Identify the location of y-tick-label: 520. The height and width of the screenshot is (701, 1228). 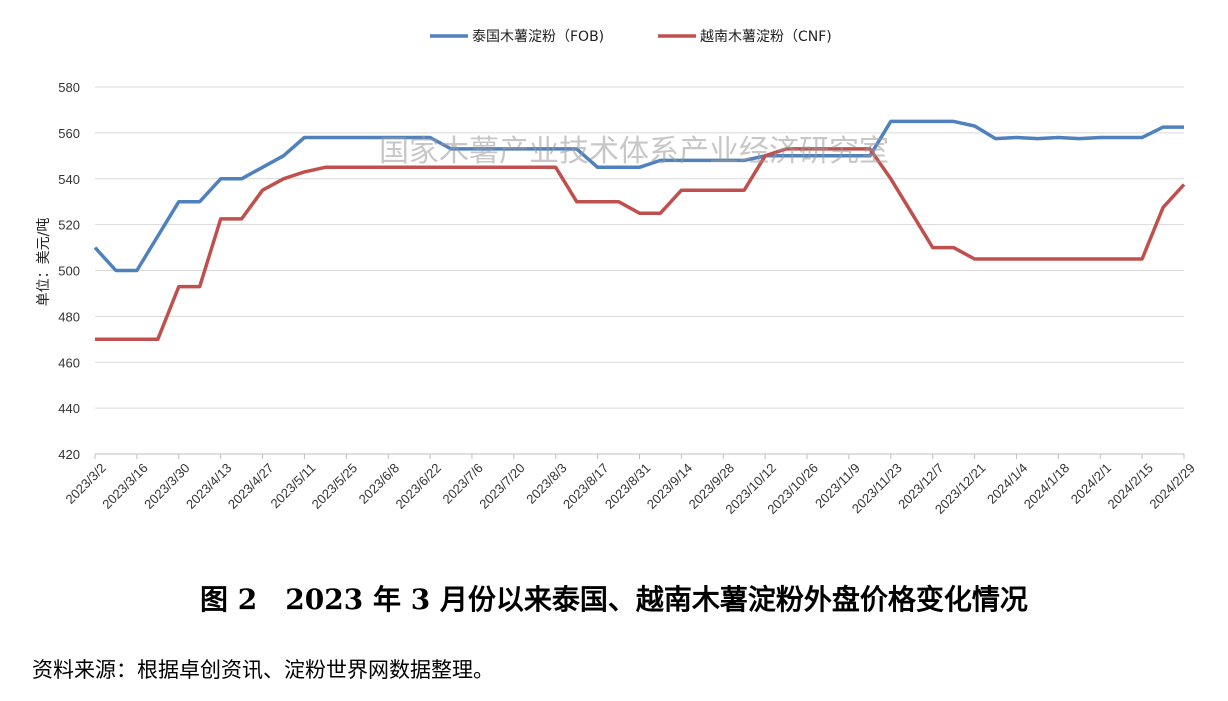
(69, 225).